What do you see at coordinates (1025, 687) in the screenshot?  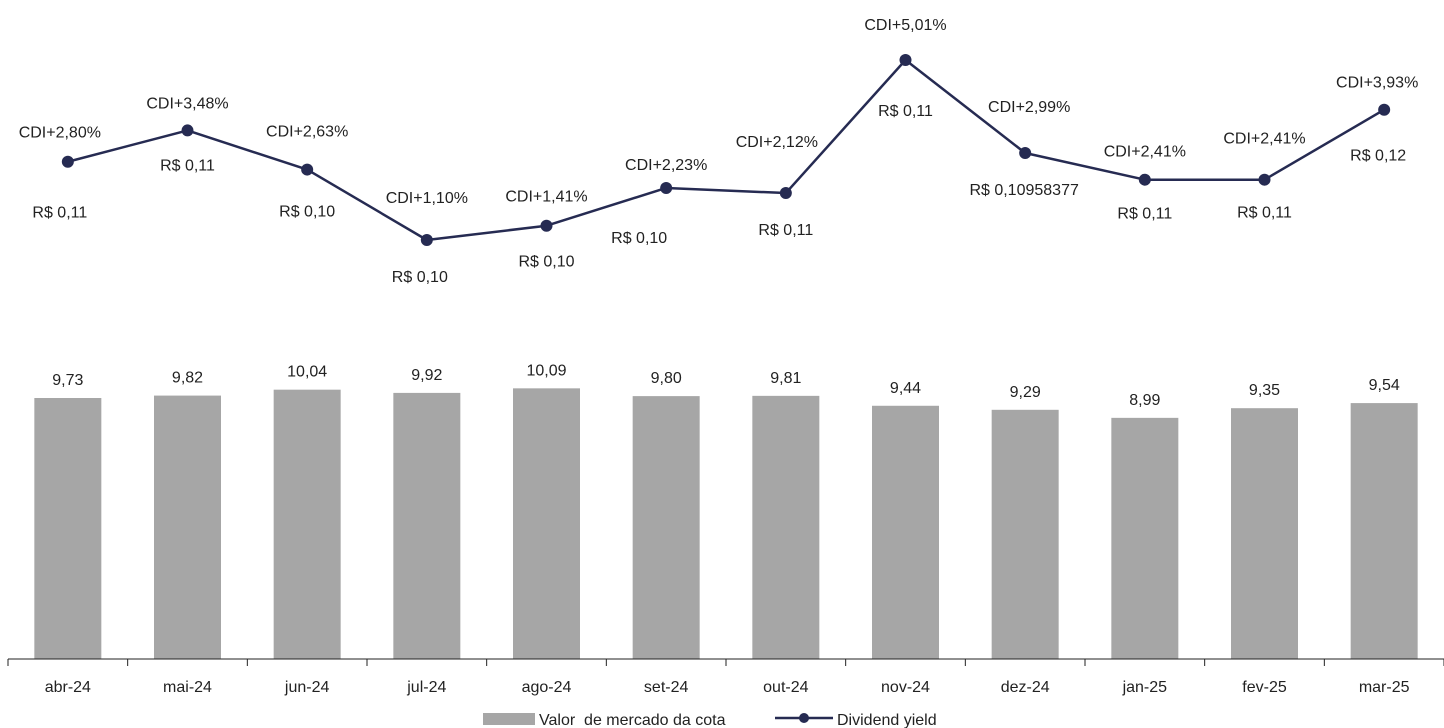 I see `x-tick-label: dez-24` at bounding box center [1025, 687].